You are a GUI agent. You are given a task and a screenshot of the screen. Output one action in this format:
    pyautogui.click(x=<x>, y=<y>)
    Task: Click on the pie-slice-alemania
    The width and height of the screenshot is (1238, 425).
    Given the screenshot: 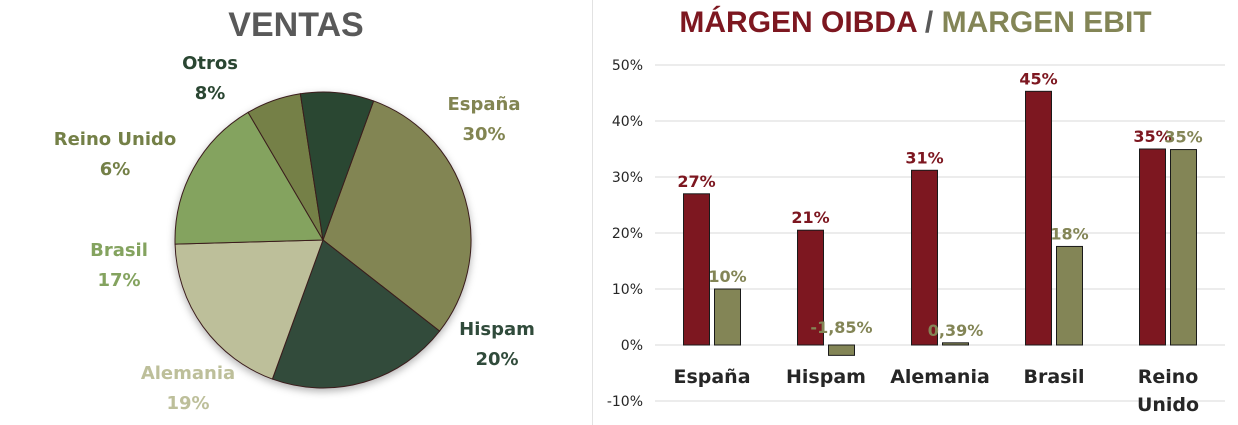 What is the action you would take?
    pyautogui.click(x=249, y=309)
    